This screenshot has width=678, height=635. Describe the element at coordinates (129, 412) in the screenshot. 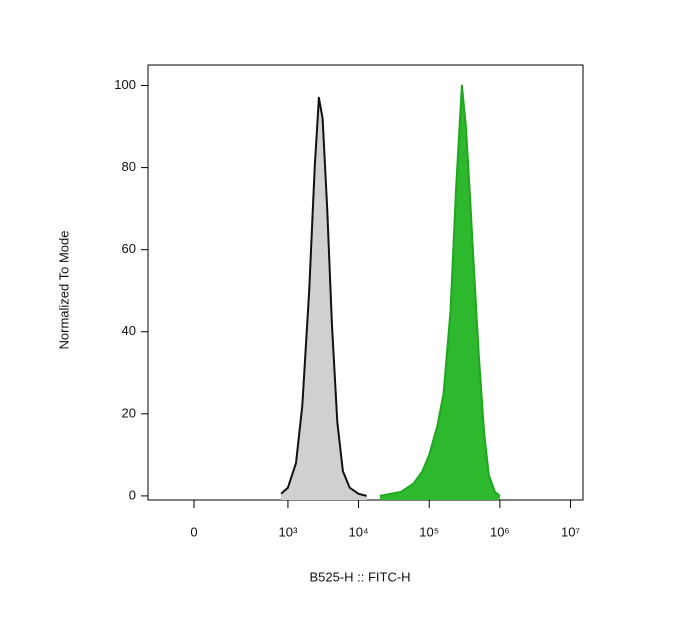

I see `y-tick-label: 20` at that location.